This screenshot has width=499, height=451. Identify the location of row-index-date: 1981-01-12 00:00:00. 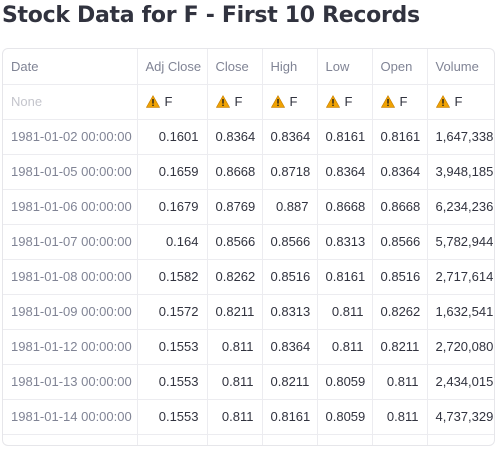
(70, 347).